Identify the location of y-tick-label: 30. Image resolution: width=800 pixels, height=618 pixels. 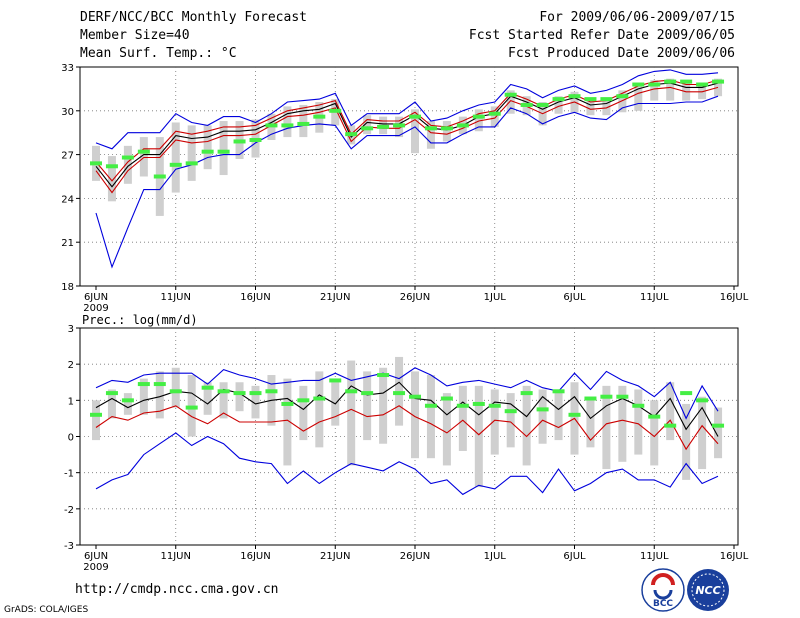
(67, 112).